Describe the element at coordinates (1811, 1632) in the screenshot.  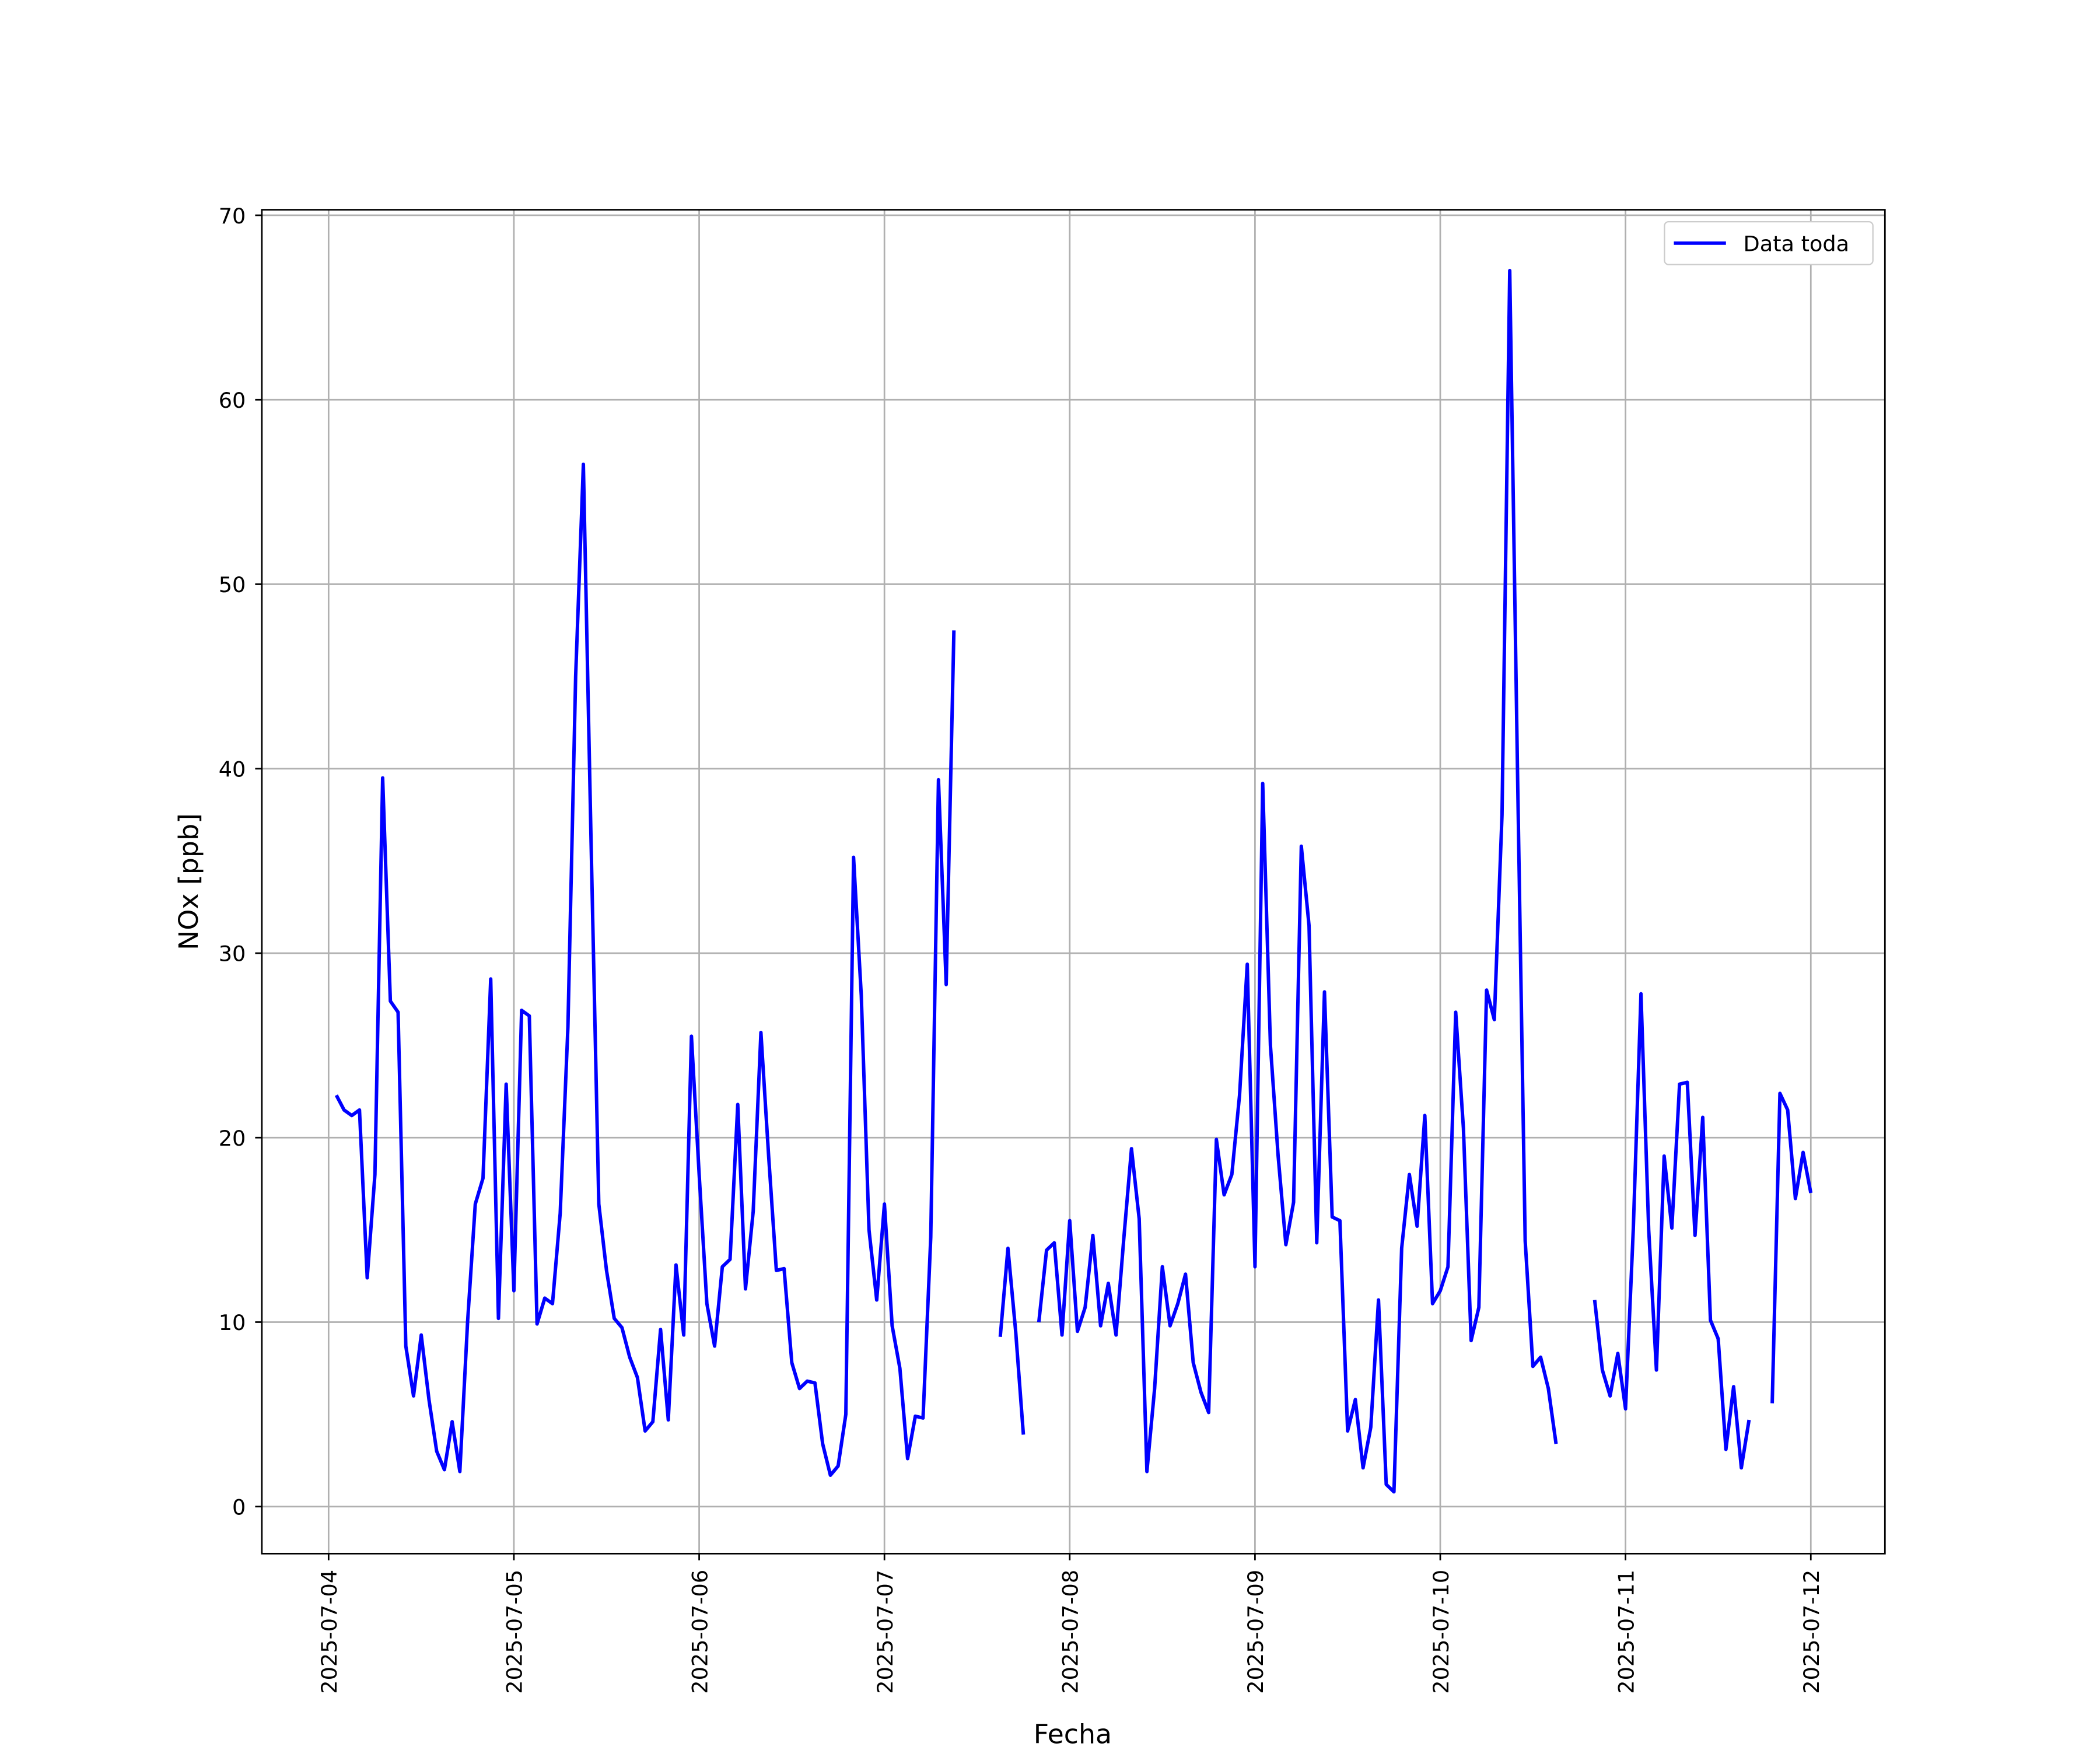
I see `x-tick-label: 2025-07-12` at that location.